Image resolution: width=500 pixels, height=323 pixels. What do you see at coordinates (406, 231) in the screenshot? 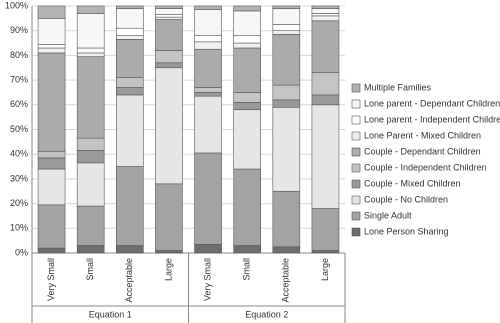
I see `legend-label: Lone Person Sharing` at bounding box center [406, 231].